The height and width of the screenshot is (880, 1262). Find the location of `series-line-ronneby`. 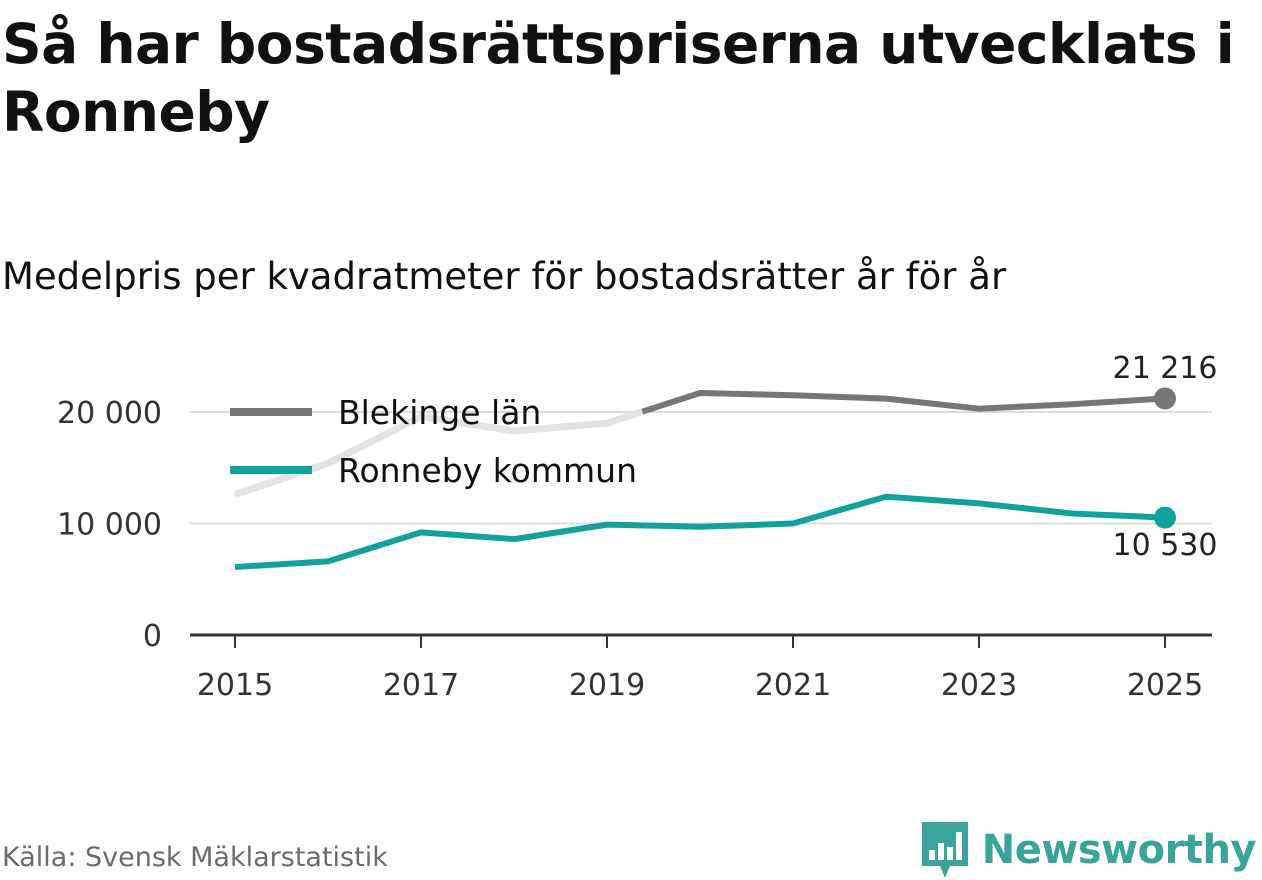

series-line-ronneby is located at coordinates (700, 531).